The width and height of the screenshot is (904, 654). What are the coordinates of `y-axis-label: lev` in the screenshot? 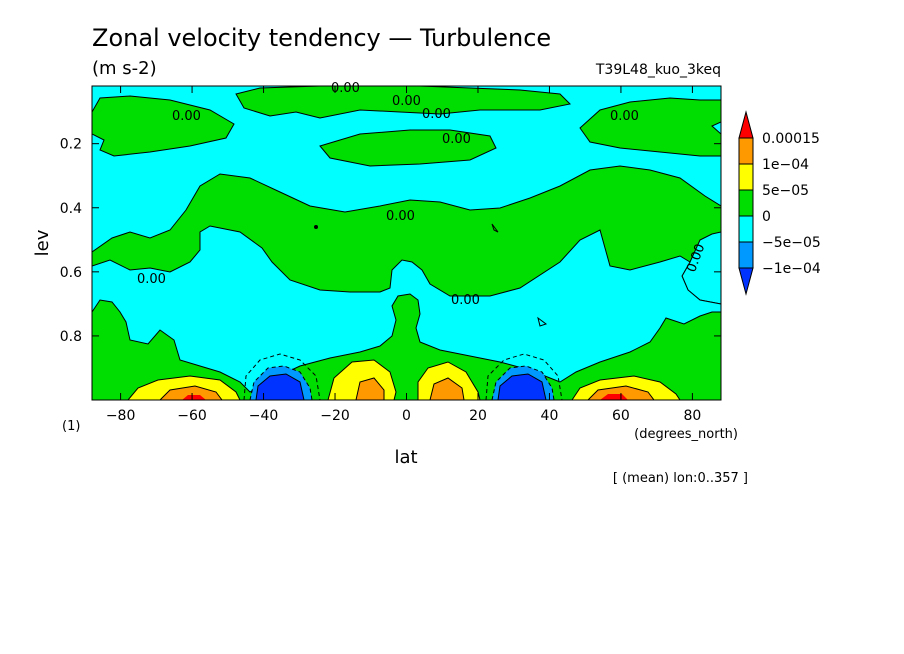 It's located at (42, 242).